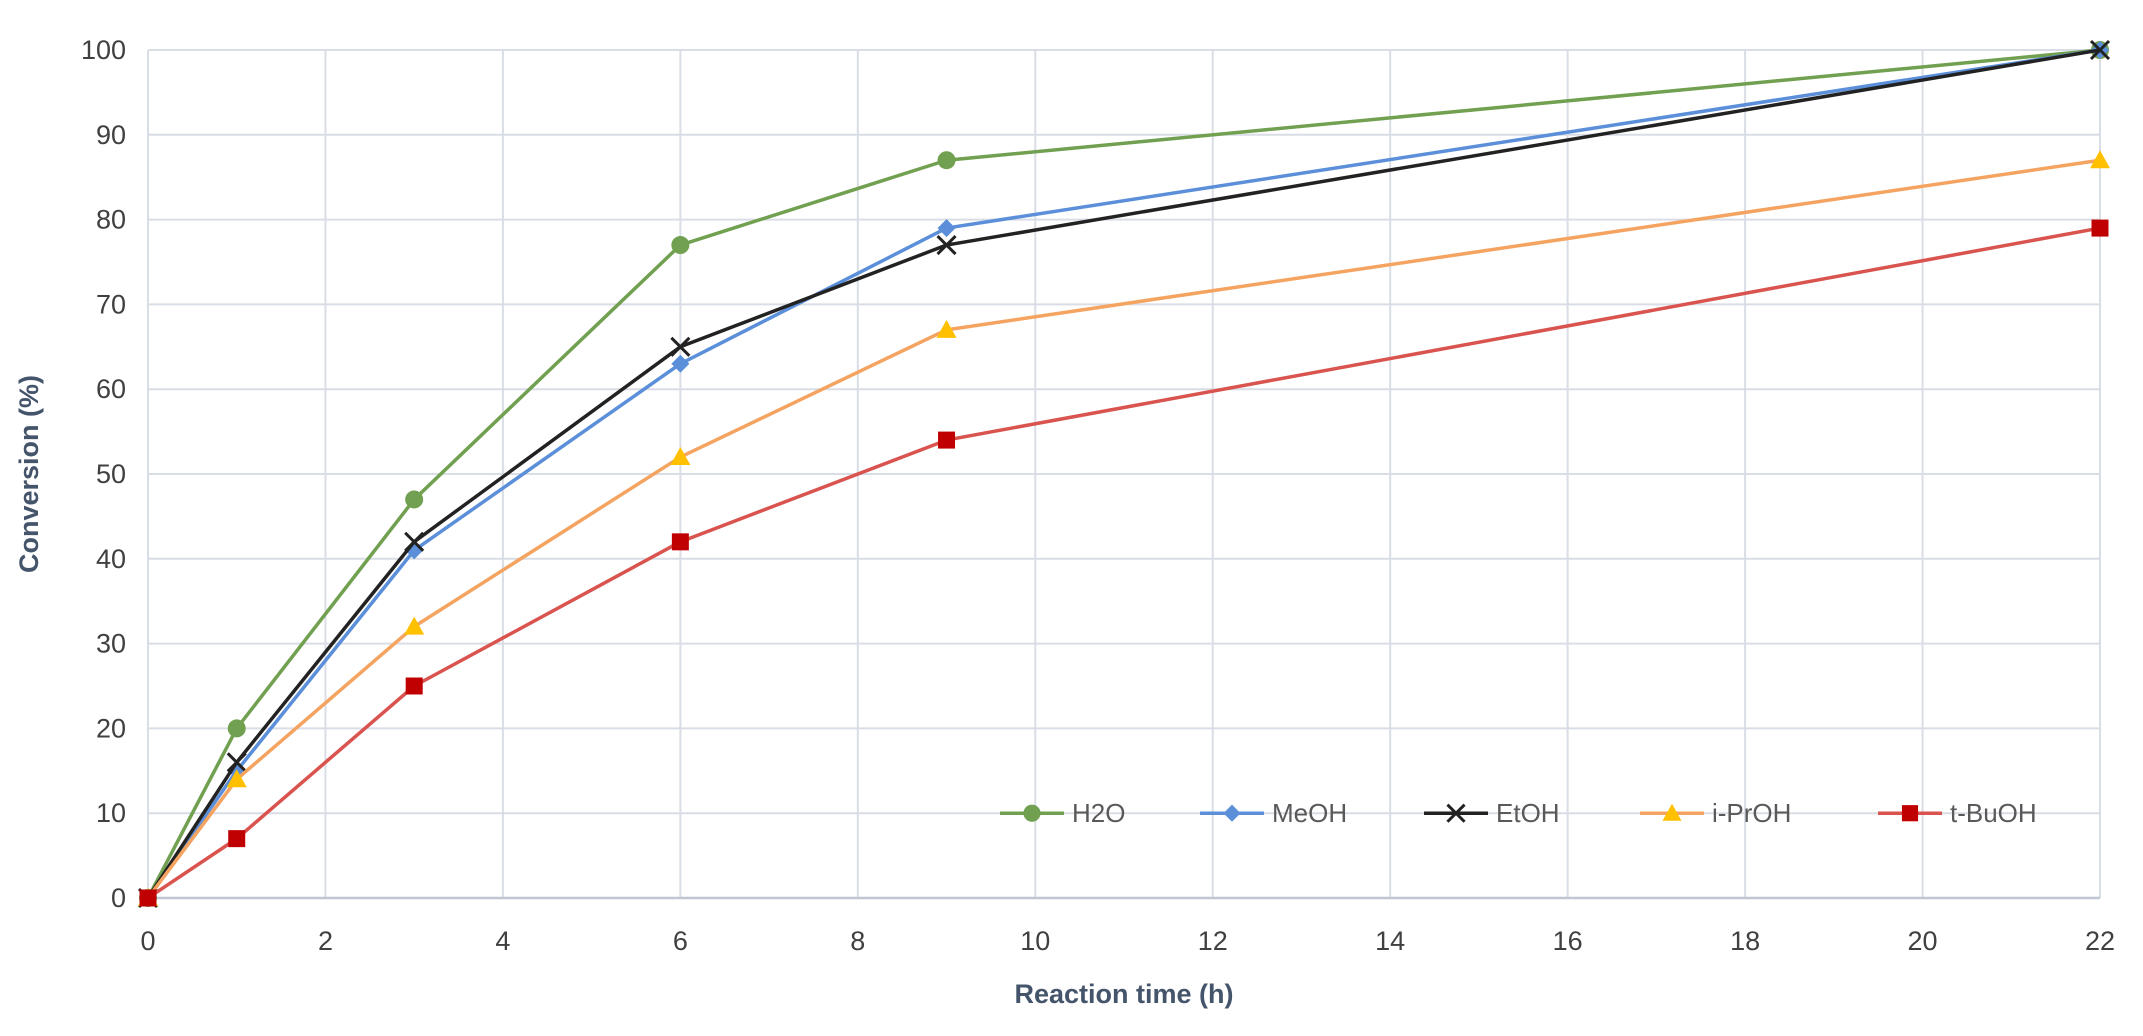 The width and height of the screenshot is (2143, 1036). I want to click on legend-item: i-PrOH, so click(1715, 813).